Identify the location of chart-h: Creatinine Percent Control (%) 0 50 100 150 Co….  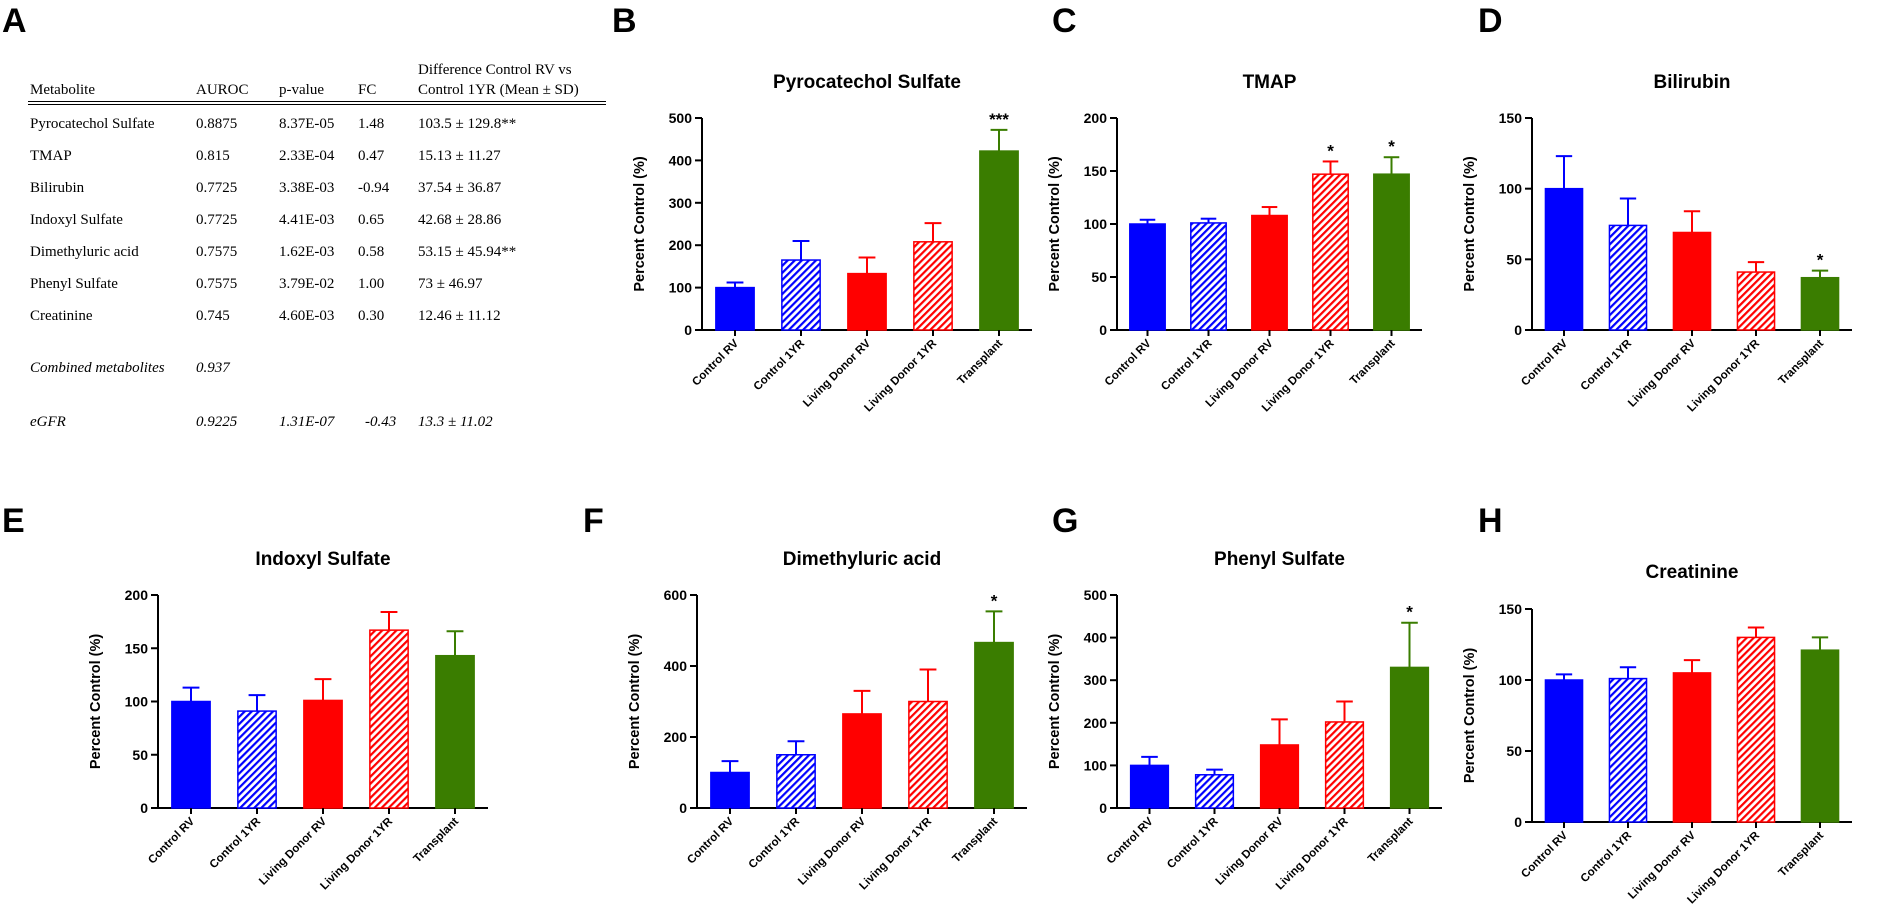
(1657, 734).